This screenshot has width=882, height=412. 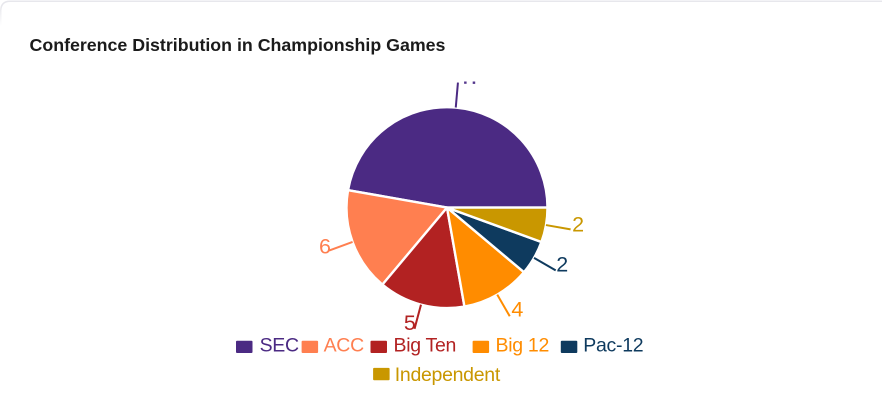 I want to click on svg-text: Big 12, so click(x=523, y=346).